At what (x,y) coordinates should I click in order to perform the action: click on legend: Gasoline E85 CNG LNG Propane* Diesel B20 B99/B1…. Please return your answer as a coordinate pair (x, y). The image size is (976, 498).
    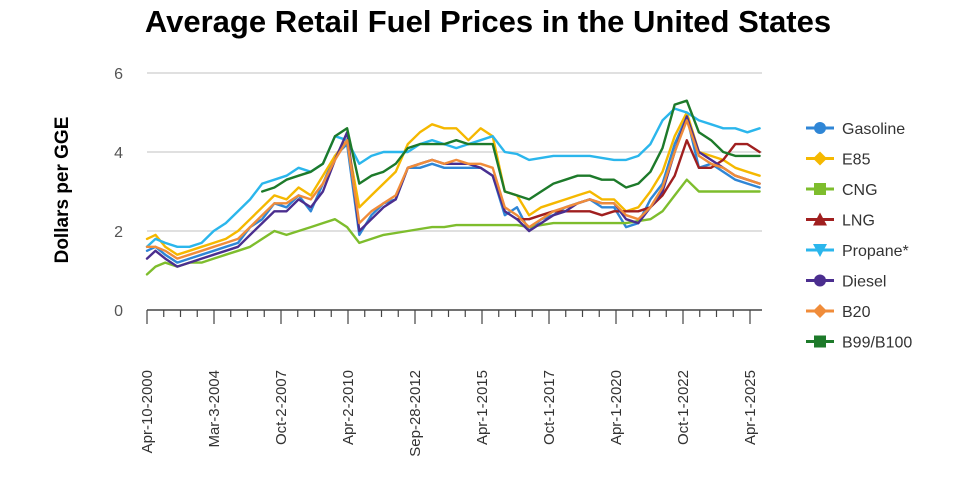
    Looking at the image, I should click on (859, 236).